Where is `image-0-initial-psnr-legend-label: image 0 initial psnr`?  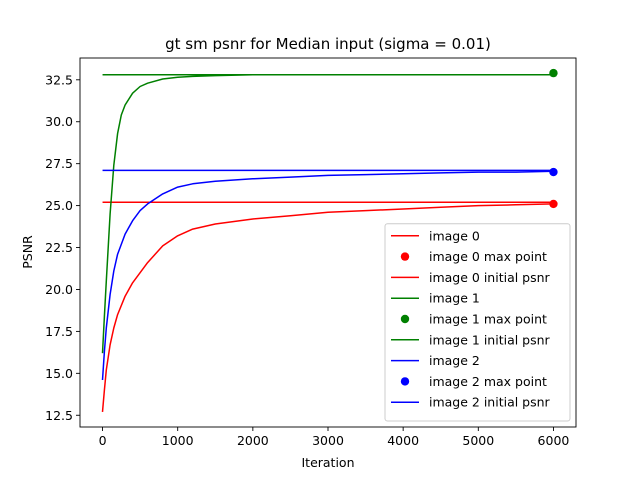
image-0-initial-psnr-legend-label: image 0 initial psnr is located at coordinates (490, 277).